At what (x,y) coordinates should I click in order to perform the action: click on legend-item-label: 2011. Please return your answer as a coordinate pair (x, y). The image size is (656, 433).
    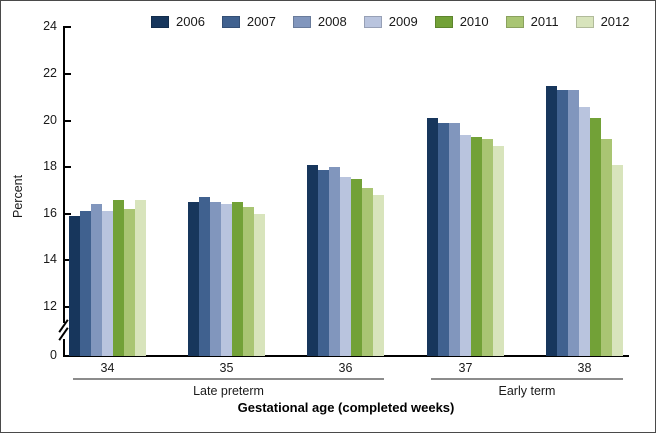
    Looking at the image, I should click on (544, 21).